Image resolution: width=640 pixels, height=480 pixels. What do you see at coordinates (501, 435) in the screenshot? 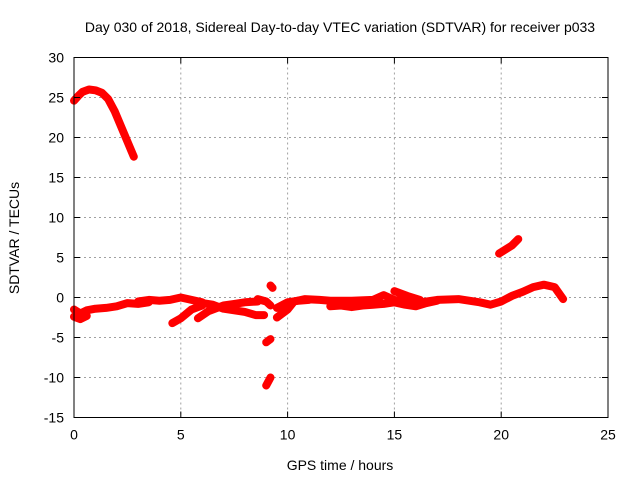
I see `x-tick-label: 20` at bounding box center [501, 435].